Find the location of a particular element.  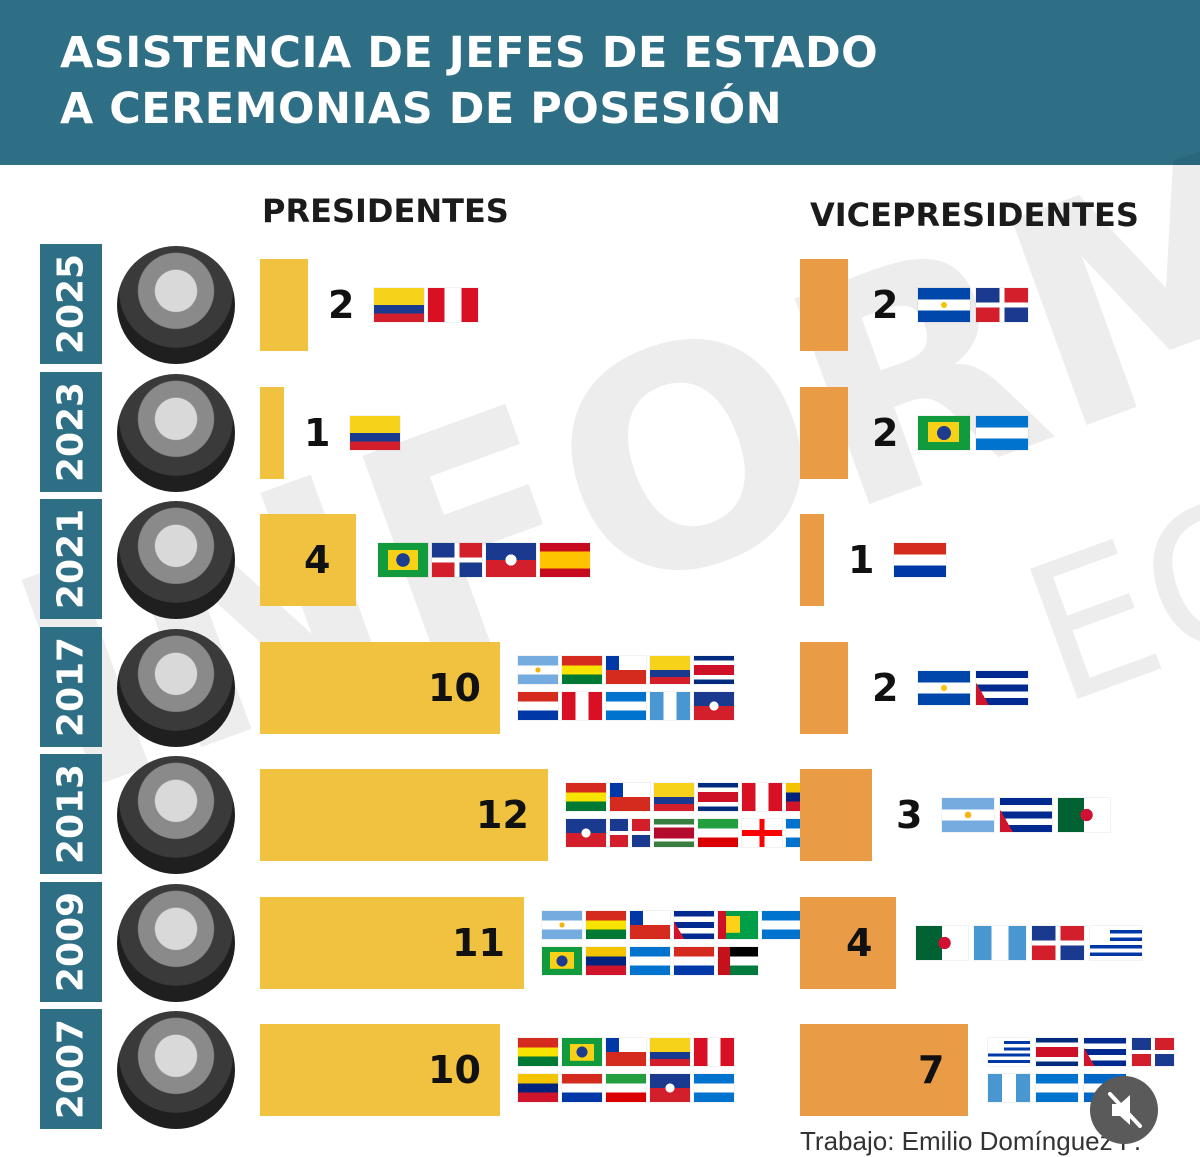

flag-guatemala is located at coordinates (1000, 942).